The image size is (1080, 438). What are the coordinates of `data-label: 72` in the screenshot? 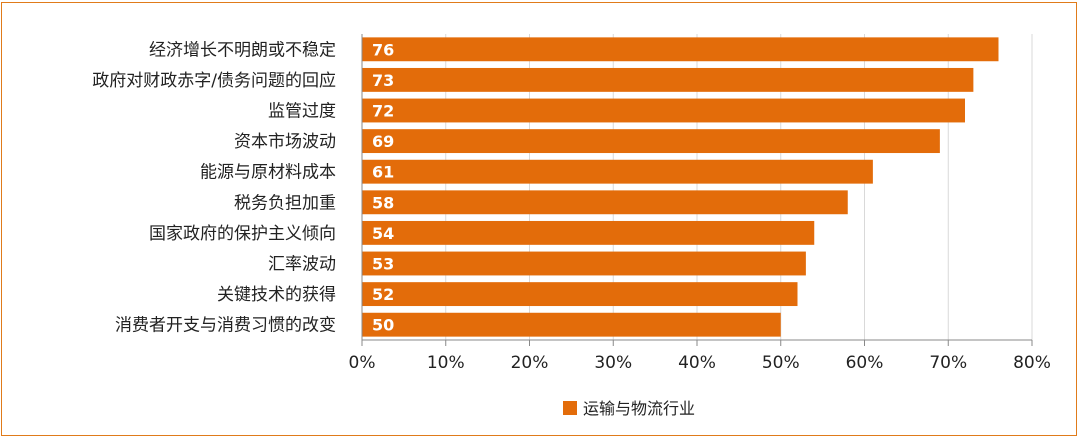 It's located at (383, 111).